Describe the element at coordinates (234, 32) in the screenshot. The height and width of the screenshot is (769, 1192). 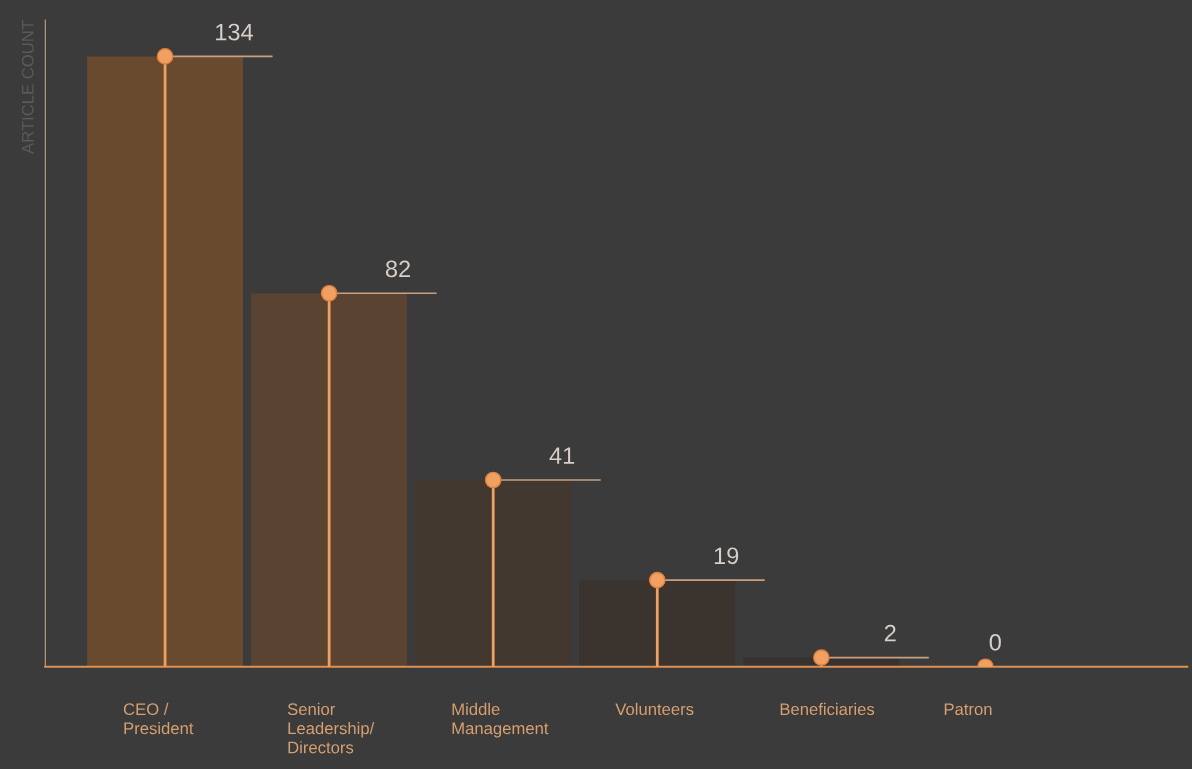
I see `data-label: 134` at that location.